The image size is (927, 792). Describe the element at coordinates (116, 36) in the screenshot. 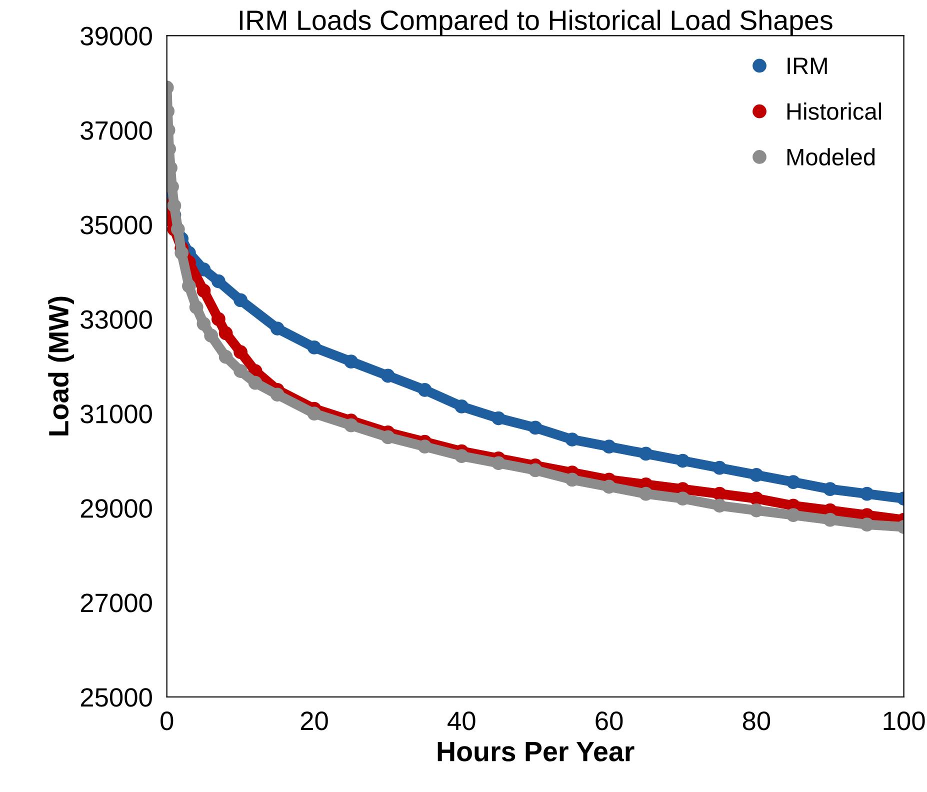

I see `y-tick-label: 39000` at that location.